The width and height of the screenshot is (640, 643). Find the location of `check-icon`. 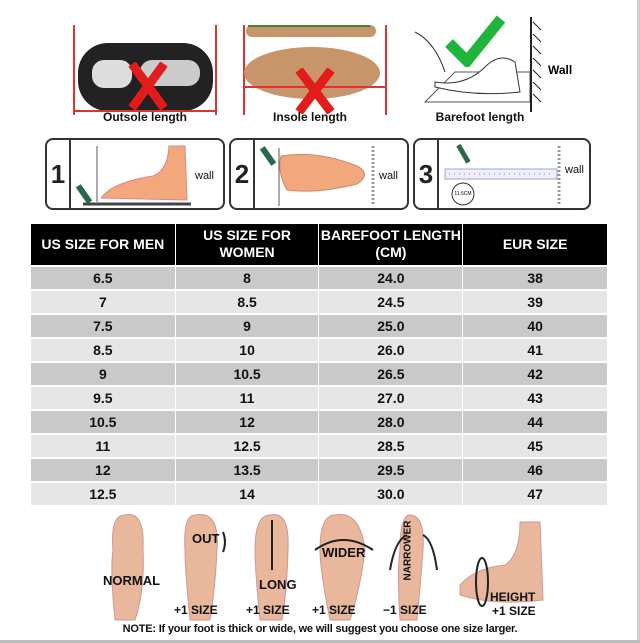

check-icon is located at coordinates (475, 41).